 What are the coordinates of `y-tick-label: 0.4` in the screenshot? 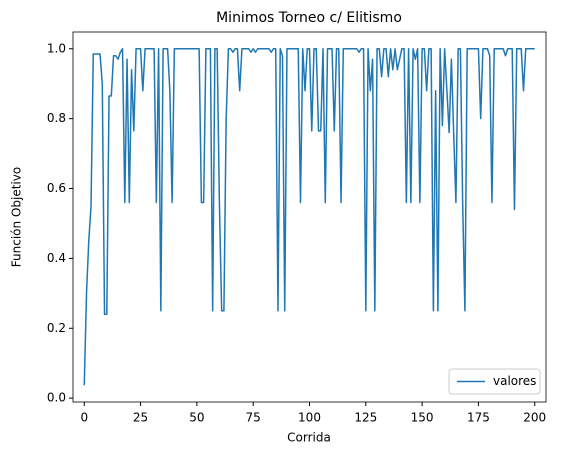 It's located at (56, 258).